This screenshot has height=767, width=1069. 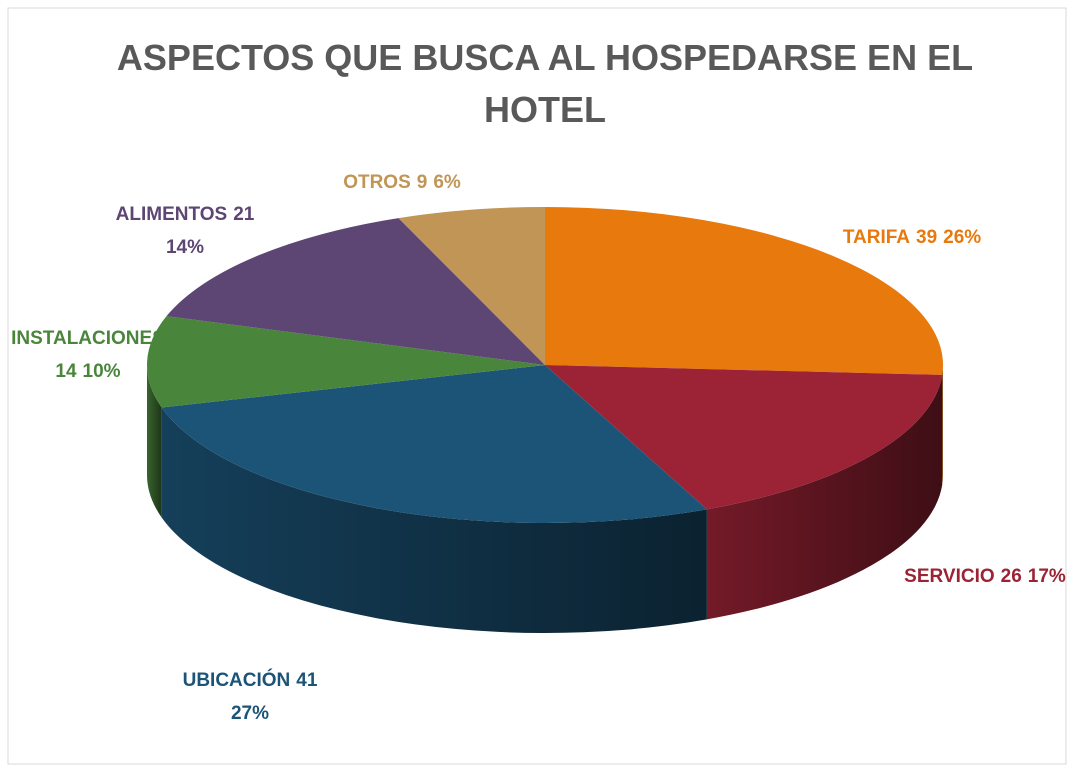 What do you see at coordinates (88, 338) in the screenshot?
I see `data-label-part: INSTALACIONES` at bounding box center [88, 338].